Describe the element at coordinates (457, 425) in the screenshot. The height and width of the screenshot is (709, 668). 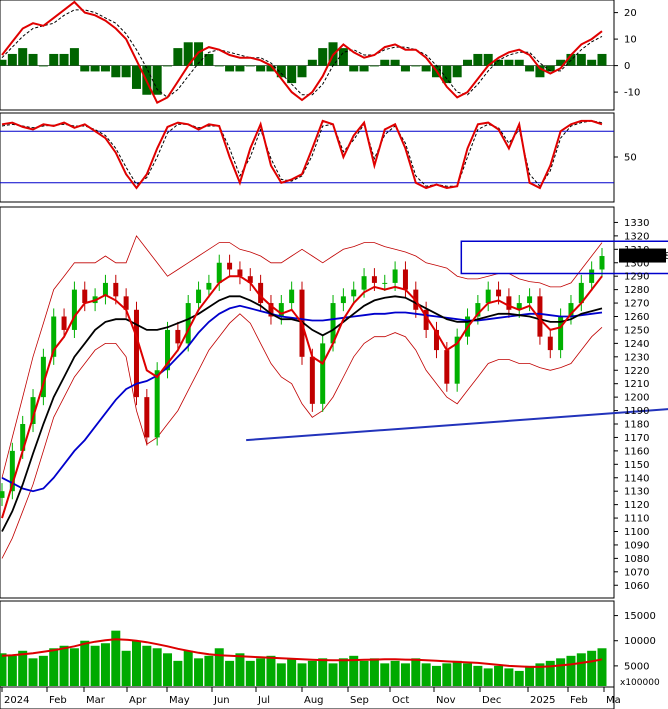
I see `support-trendline` at that location.